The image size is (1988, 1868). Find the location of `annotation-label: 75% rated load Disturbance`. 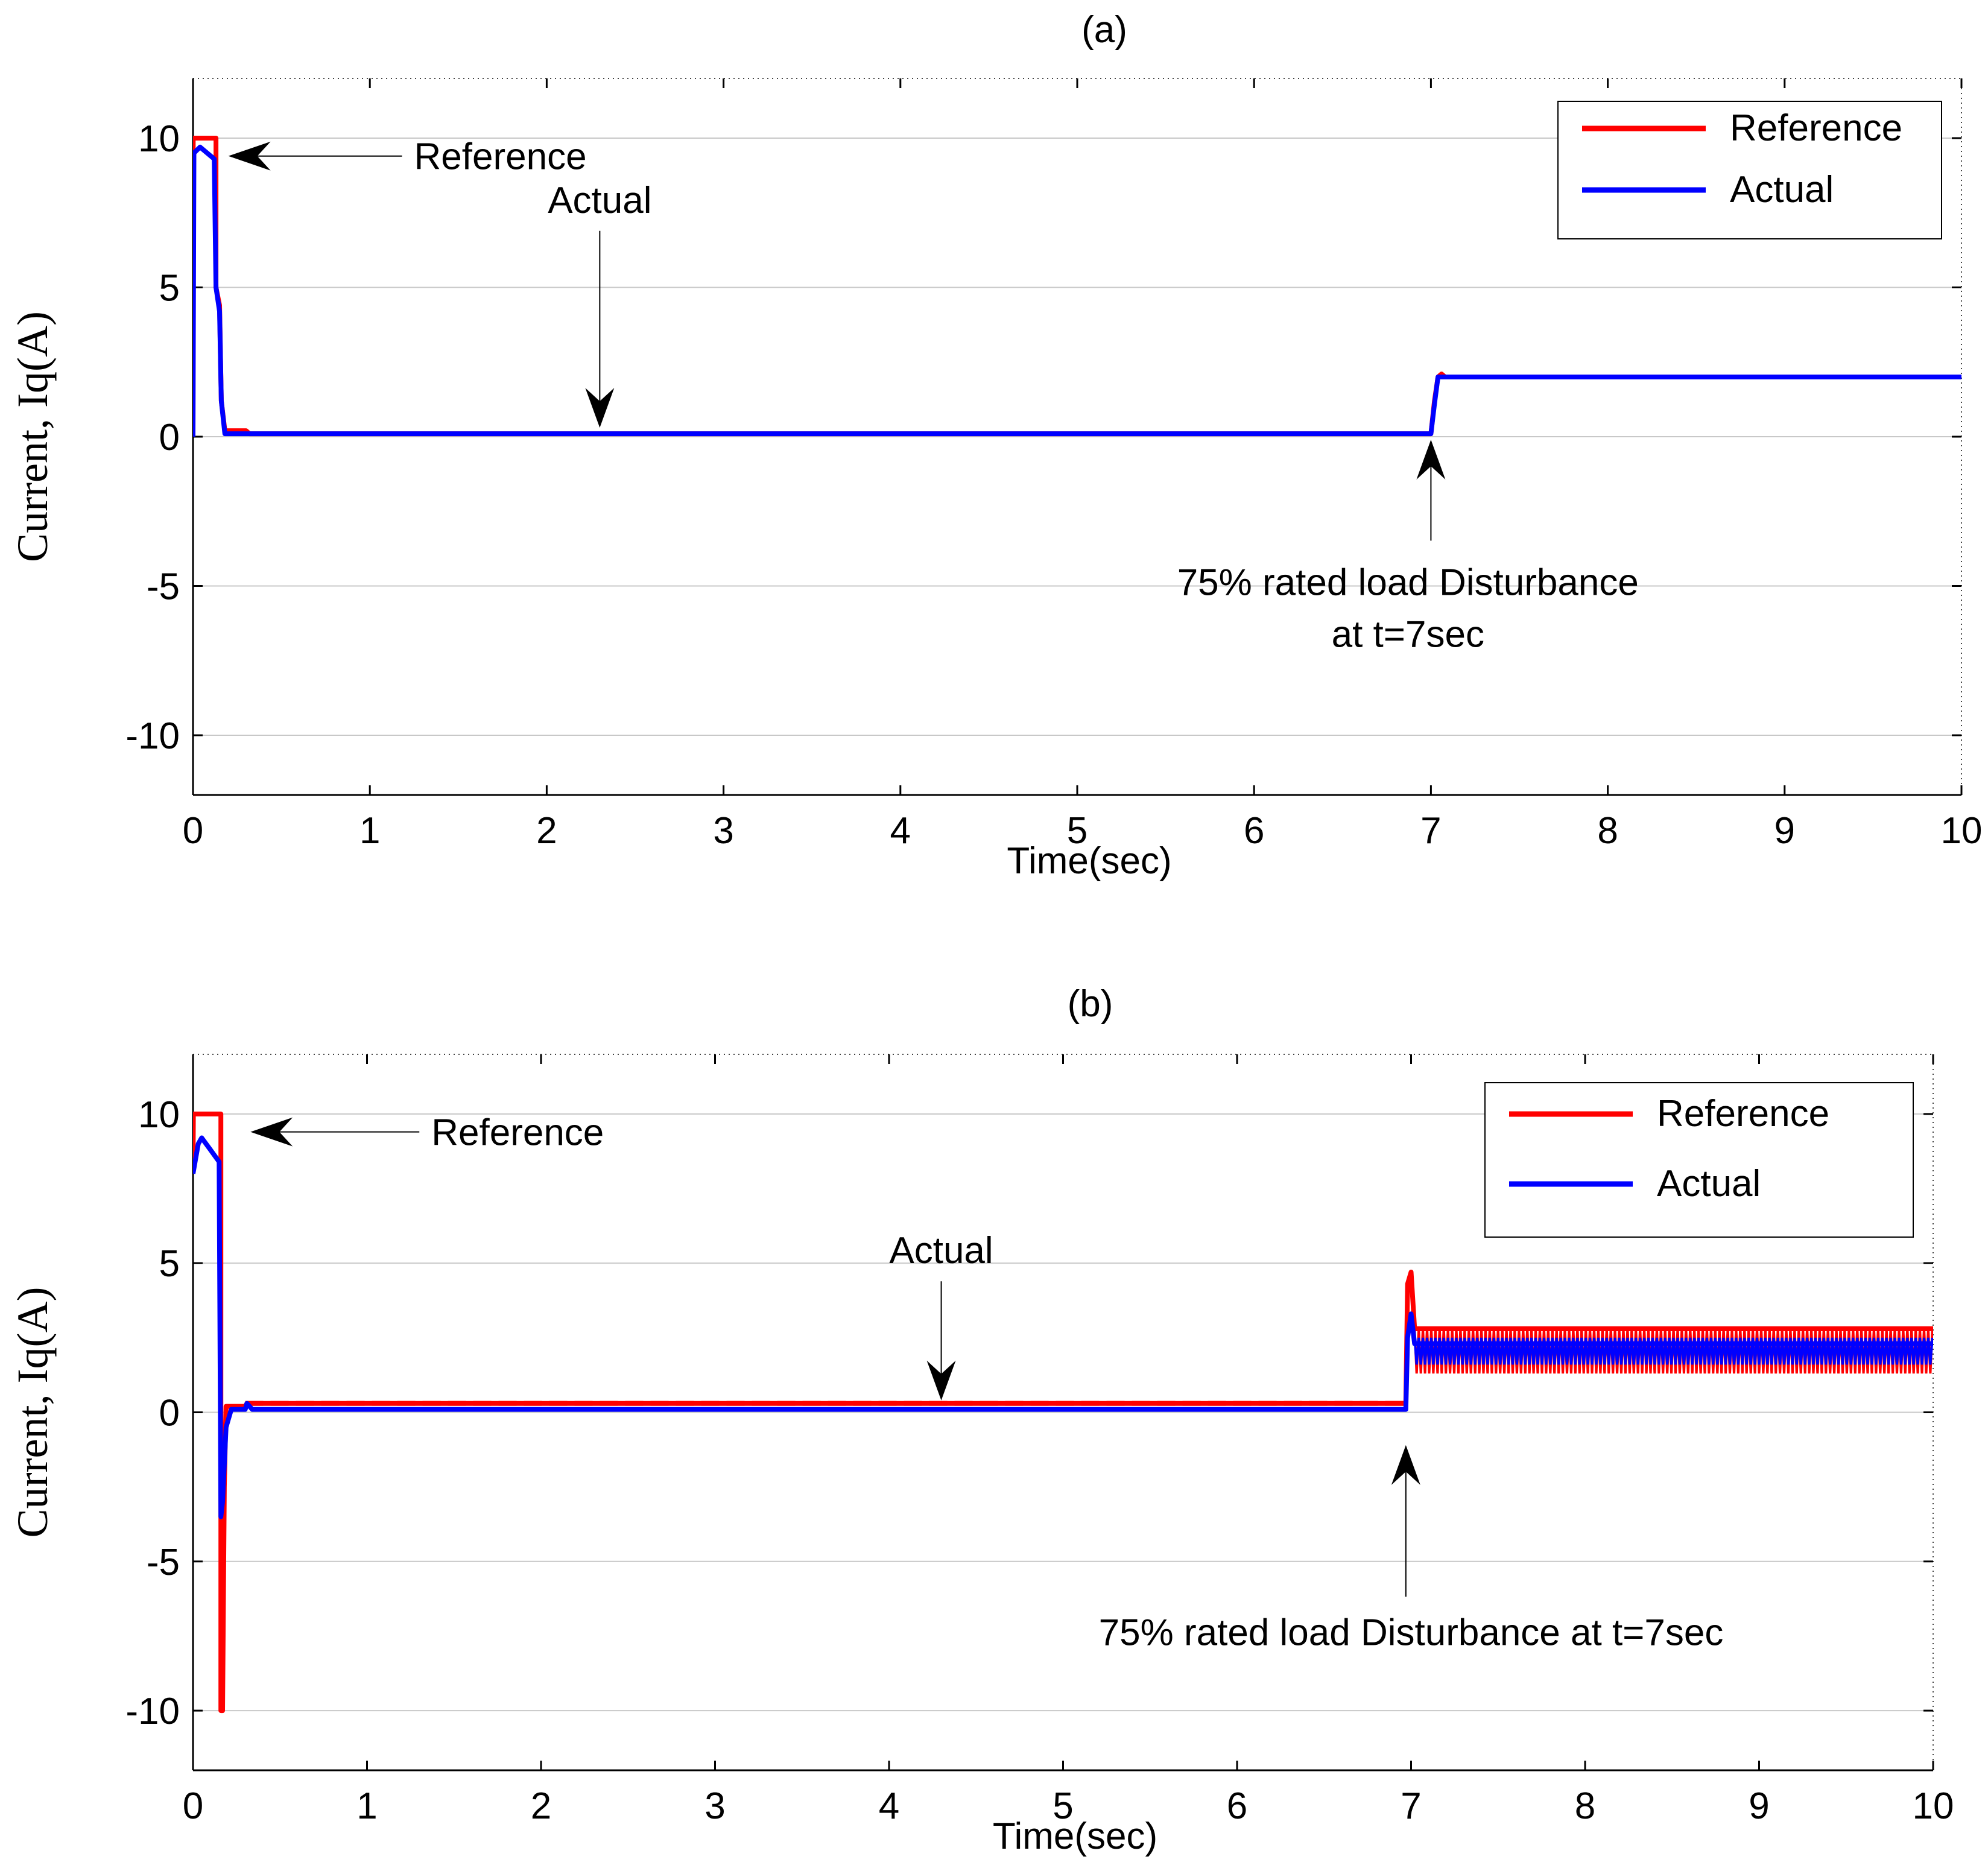

annotation-label: 75% rated load Disturbance is located at coordinates (1408, 582).